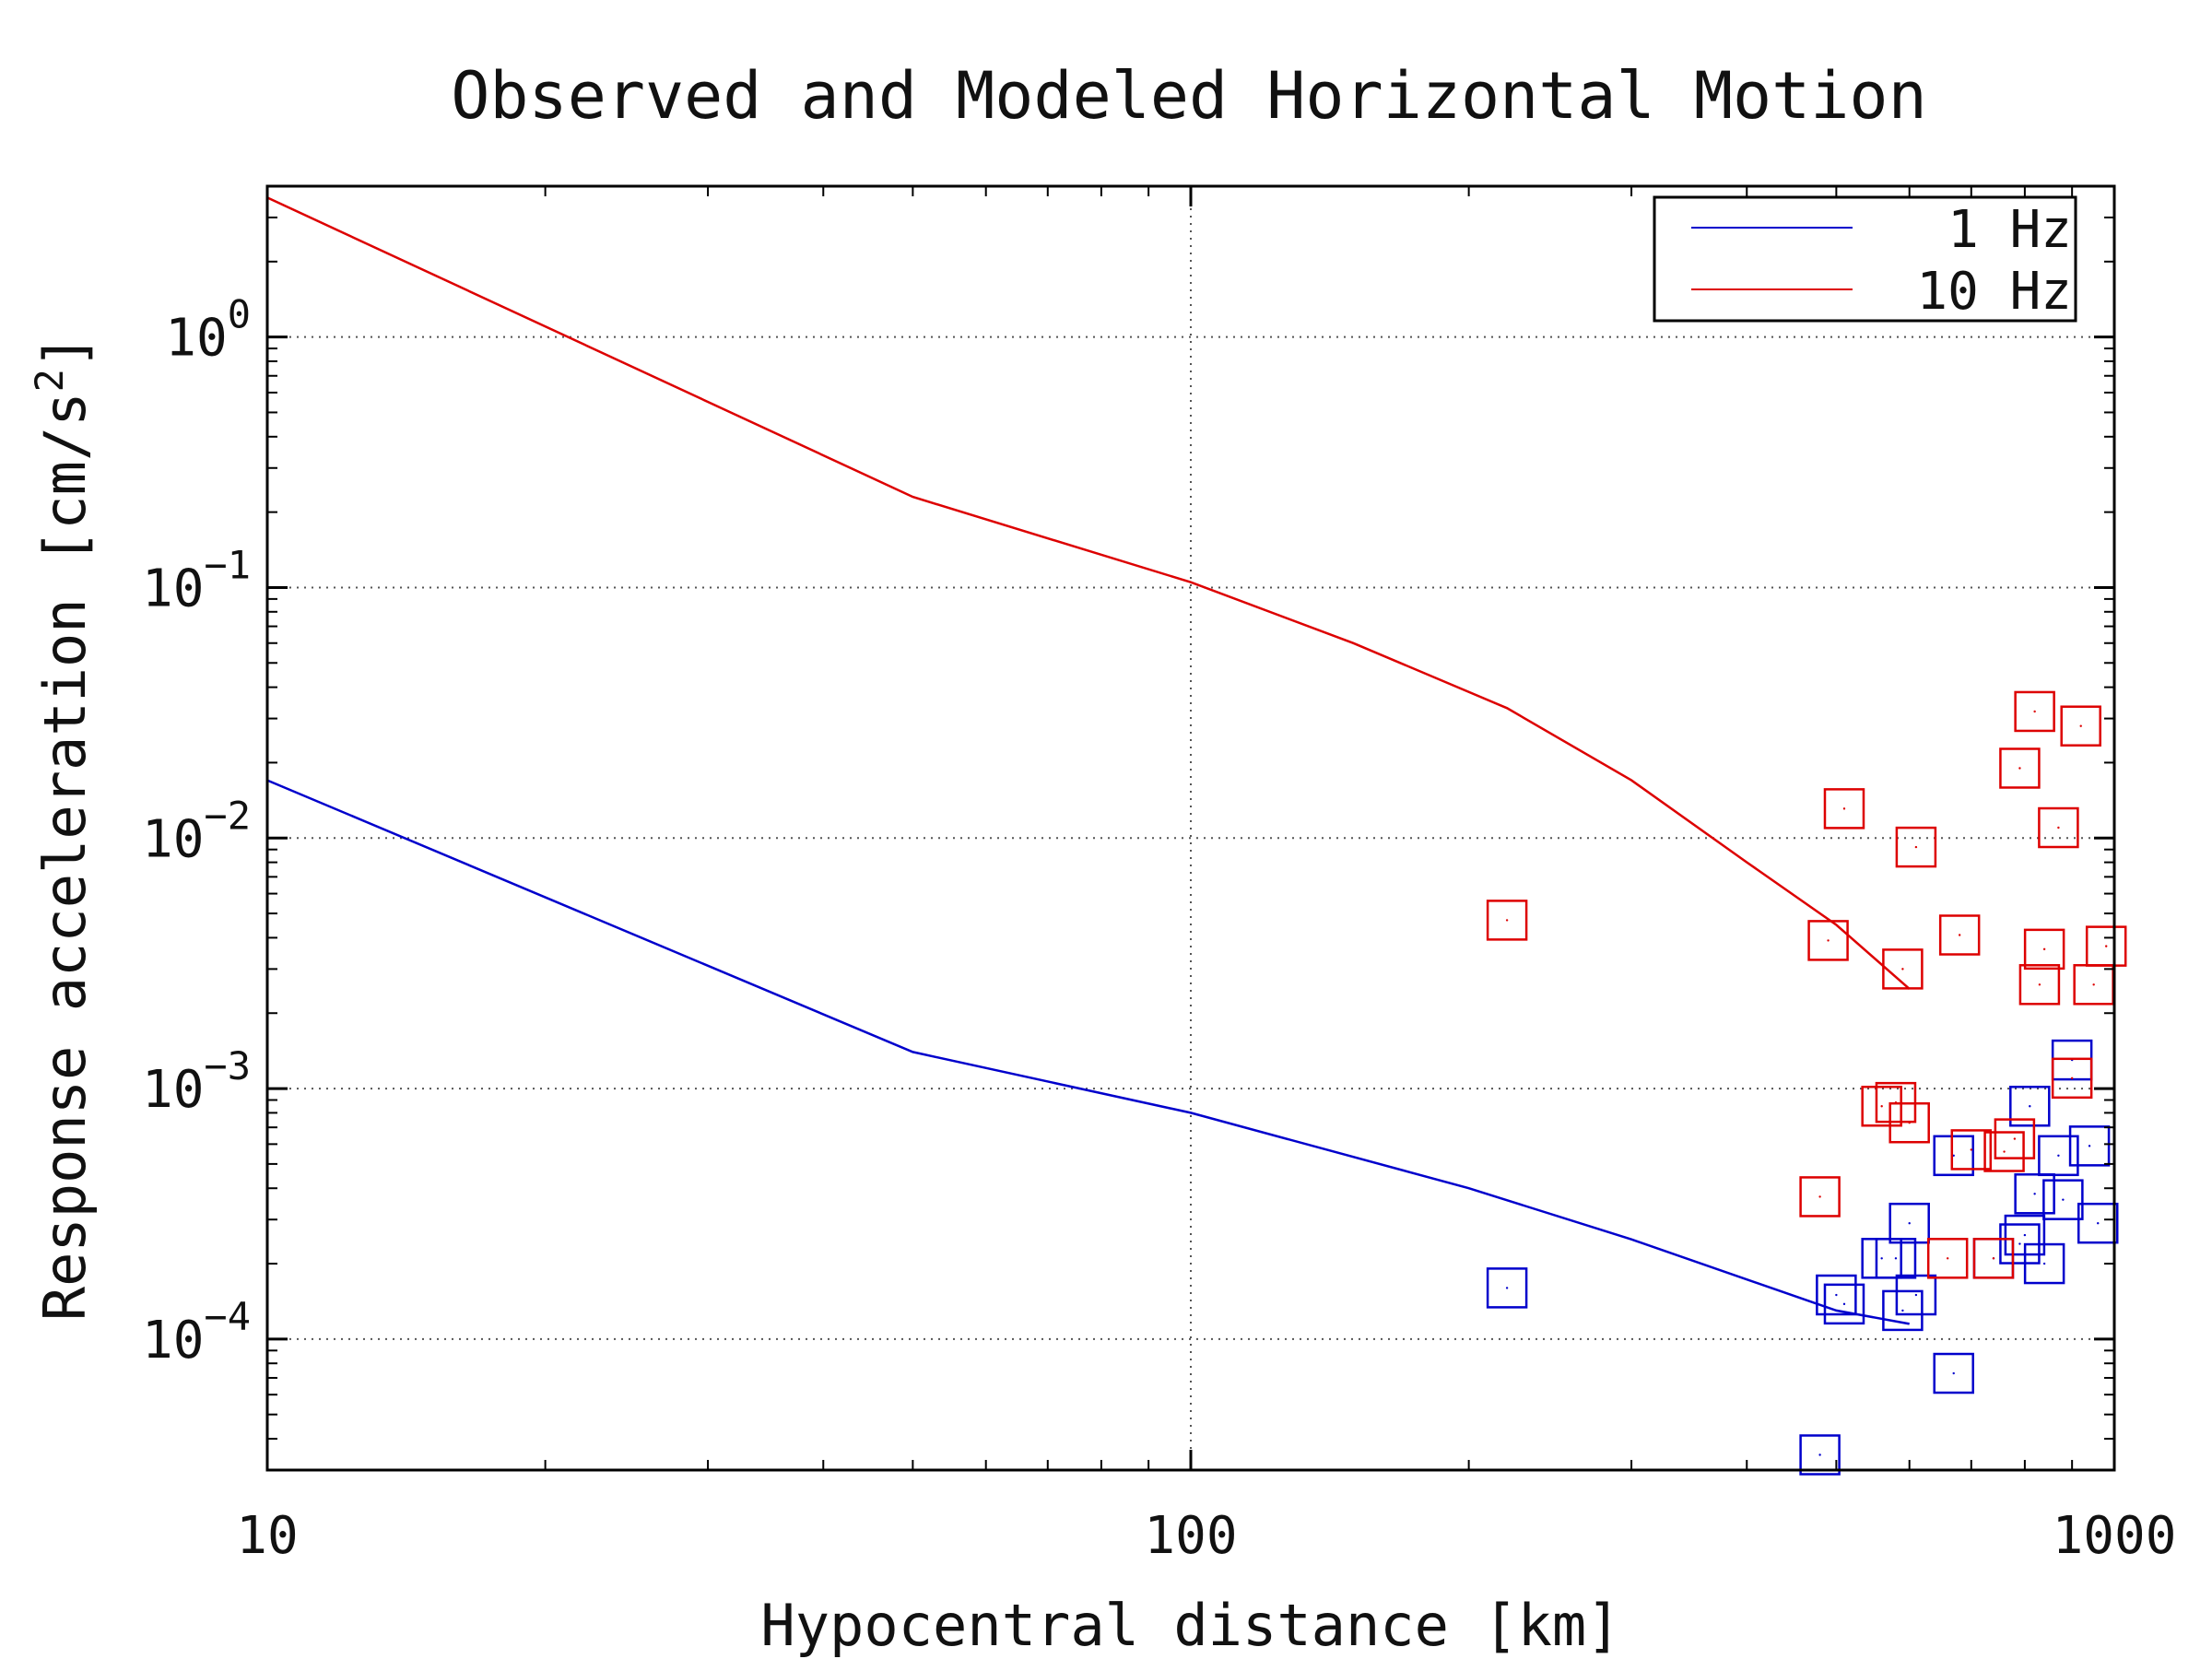  What do you see at coordinates (49, 380) in the screenshot?
I see `y-axis-label-superscript: 2` at bounding box center [49, 380].